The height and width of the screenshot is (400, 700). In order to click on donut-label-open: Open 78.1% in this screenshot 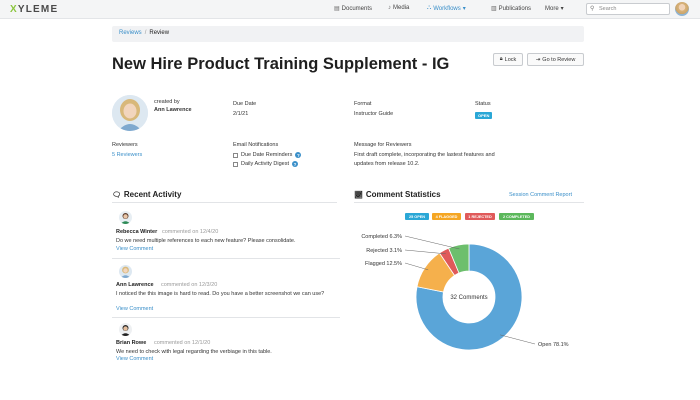, I will do `click(553, 345)`.